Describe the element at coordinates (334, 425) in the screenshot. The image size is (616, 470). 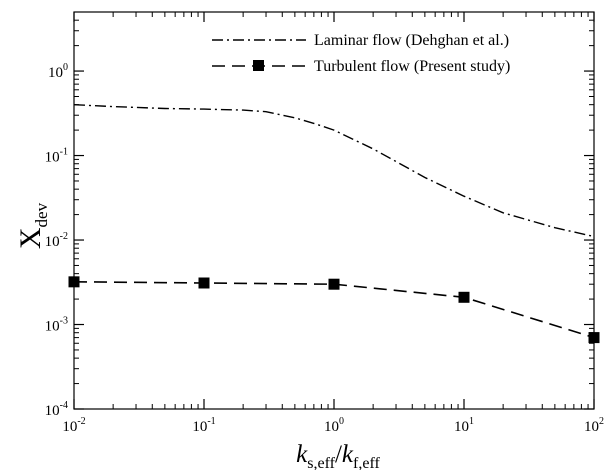
I see `x-tick-label: 10⁰` at that location.